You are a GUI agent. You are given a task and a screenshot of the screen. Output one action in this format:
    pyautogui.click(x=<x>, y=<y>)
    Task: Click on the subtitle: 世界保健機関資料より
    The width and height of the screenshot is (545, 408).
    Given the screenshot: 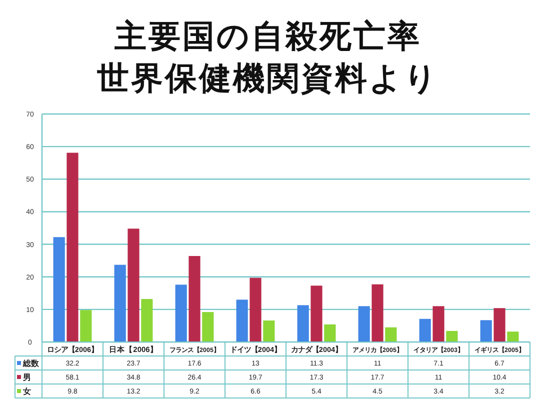 What is the action you would take?
    pyautogui.click(x=268, y=78)
    